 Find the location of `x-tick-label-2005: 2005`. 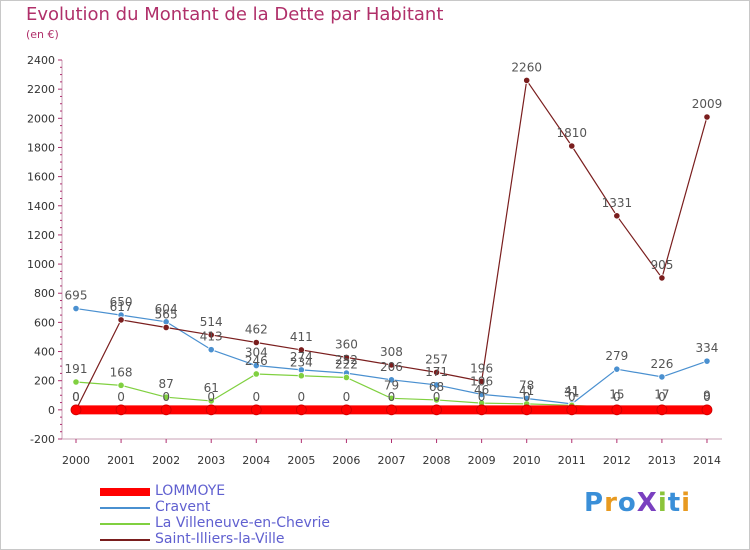

x-tick-label-2005: 2005 is located at coordinates (301, 460).